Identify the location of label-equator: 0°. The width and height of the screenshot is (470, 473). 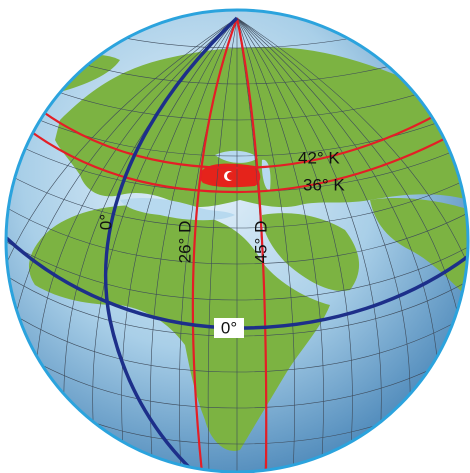
(229, 327).